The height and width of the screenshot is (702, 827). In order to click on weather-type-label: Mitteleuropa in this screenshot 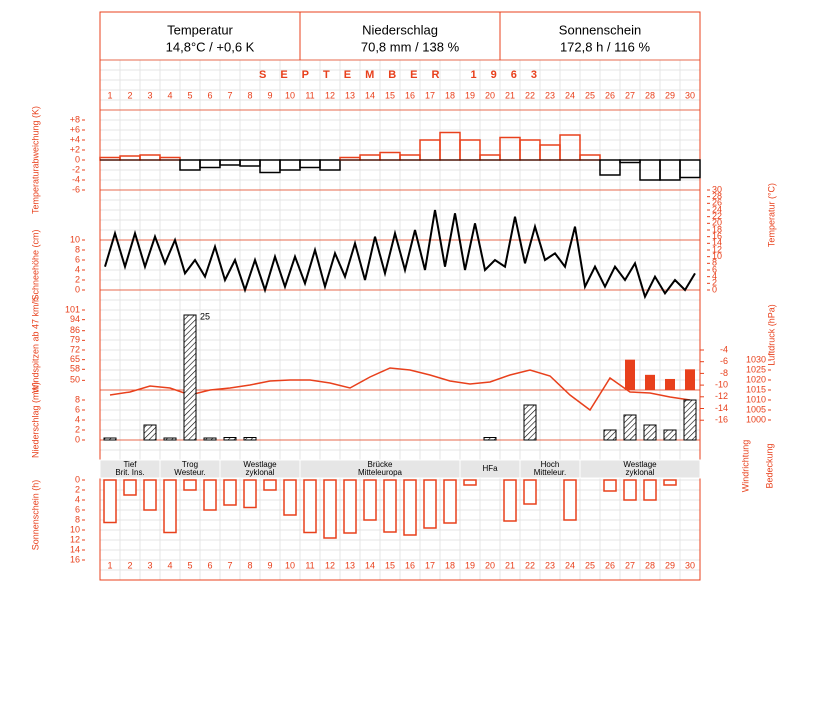, I will do `click(380, 472)`.